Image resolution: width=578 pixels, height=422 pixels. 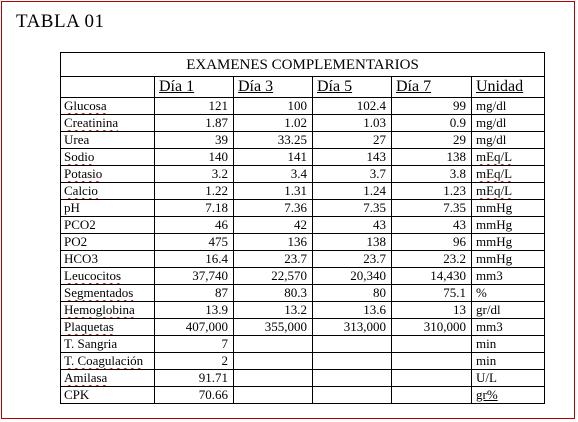 I want to click on value-cell: 407,000, so click(x=194, y=327).